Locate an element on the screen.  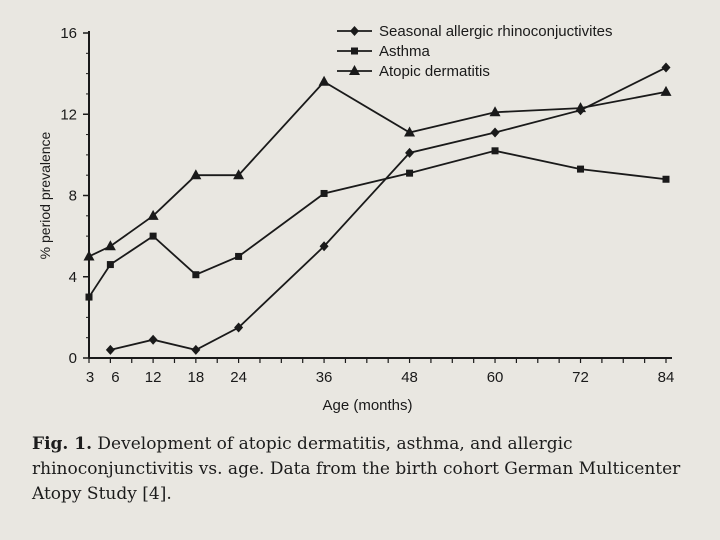
x-tick-label: 24 is located at coordinates (238, 377).